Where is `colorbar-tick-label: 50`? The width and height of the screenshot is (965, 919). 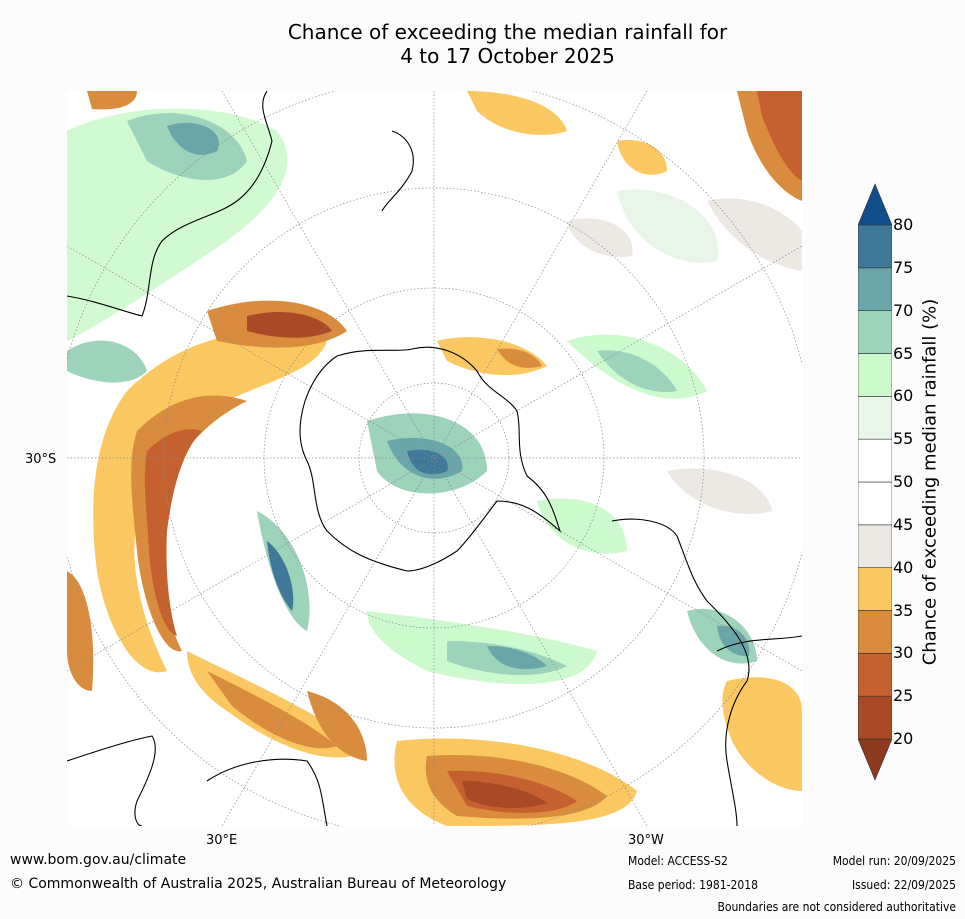 colorbar-tick-label: 50 is located at coordinates (903, 481).